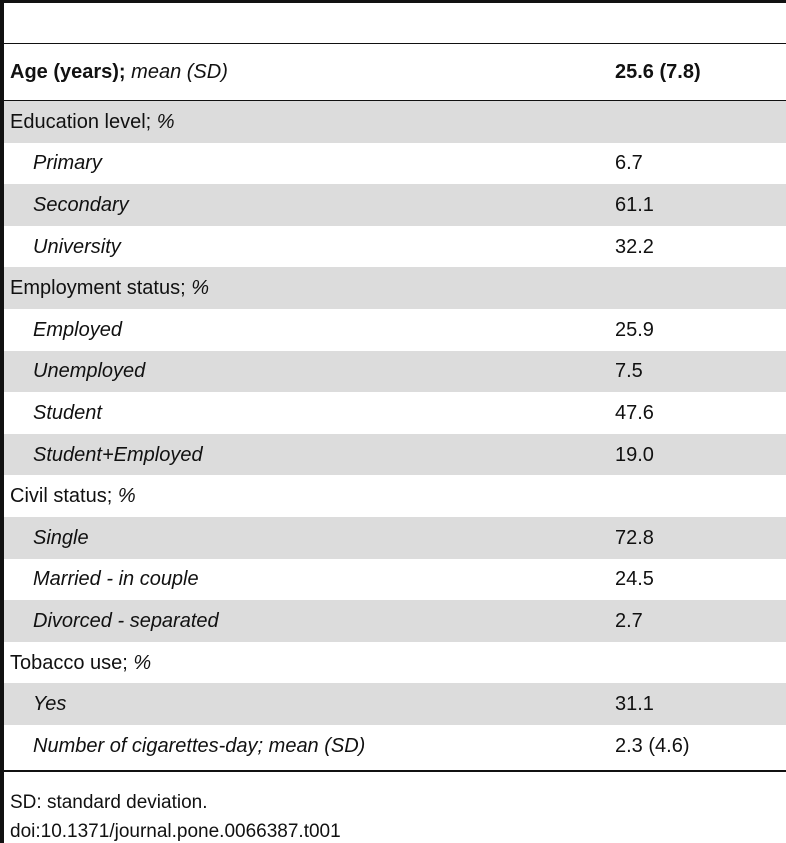  Describe the element at coordinates (634, 454) in the screenshot. I see `row-value: 19.0` at that location.